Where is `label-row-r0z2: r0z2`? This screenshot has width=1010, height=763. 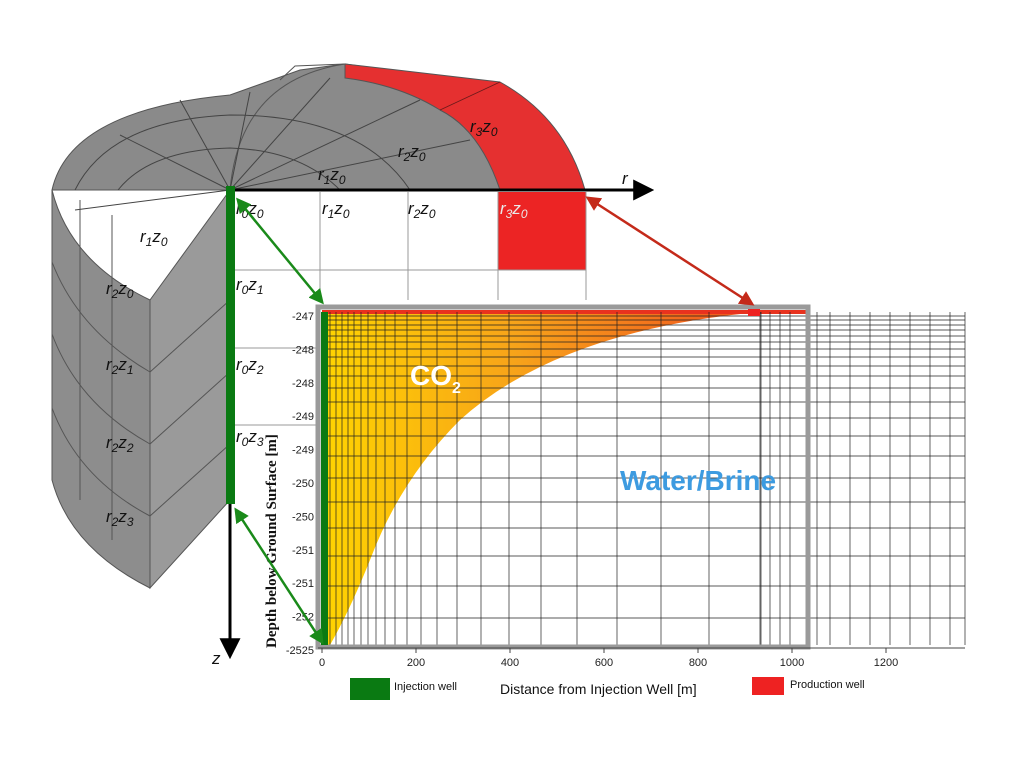
label-row-r0z2: r0z2 is located at coordinates (250, 366).